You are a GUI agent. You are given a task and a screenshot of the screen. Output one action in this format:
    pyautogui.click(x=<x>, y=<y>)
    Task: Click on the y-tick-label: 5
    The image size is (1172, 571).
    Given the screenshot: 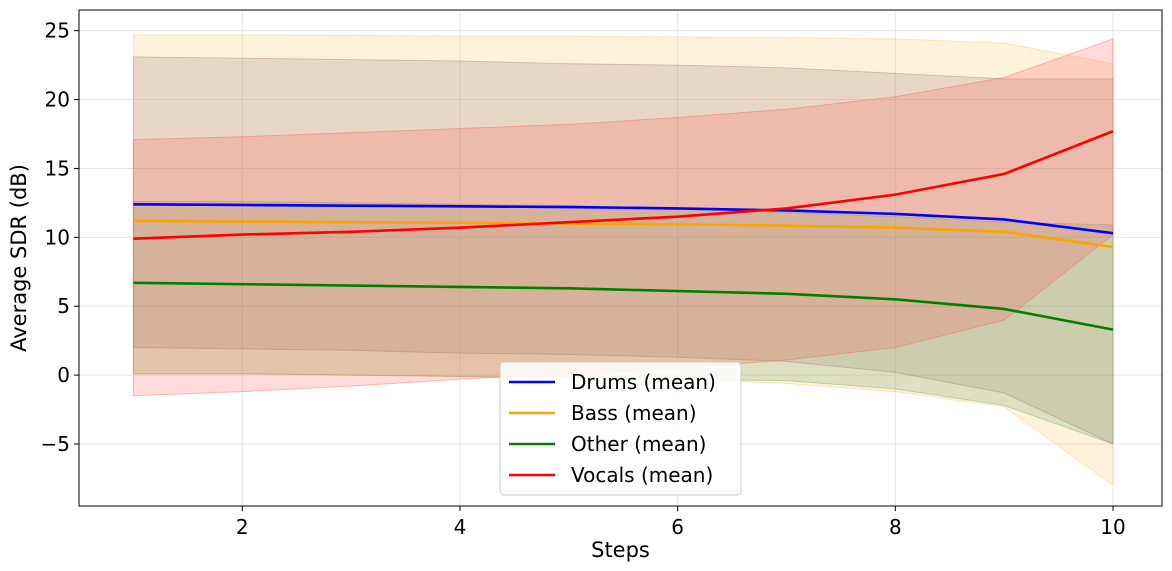 What is the action you would take?
    pyautogui.click(x=63, y=306)
    